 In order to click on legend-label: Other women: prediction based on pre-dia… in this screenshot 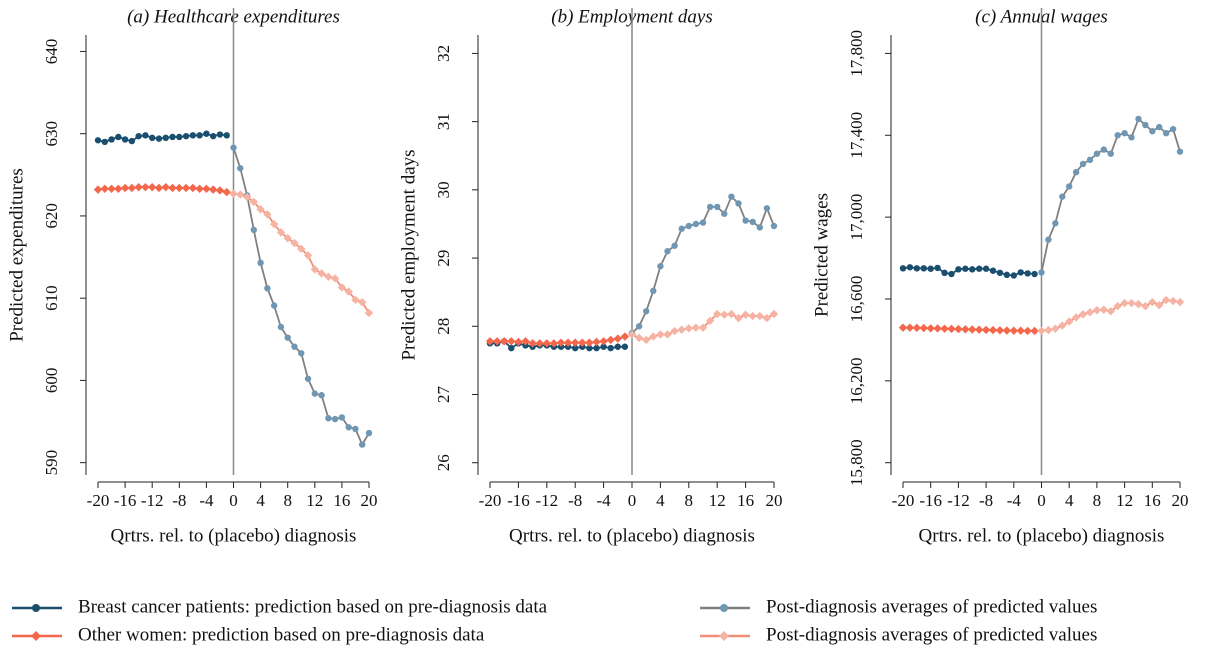, I will do `click(281, 634)`.